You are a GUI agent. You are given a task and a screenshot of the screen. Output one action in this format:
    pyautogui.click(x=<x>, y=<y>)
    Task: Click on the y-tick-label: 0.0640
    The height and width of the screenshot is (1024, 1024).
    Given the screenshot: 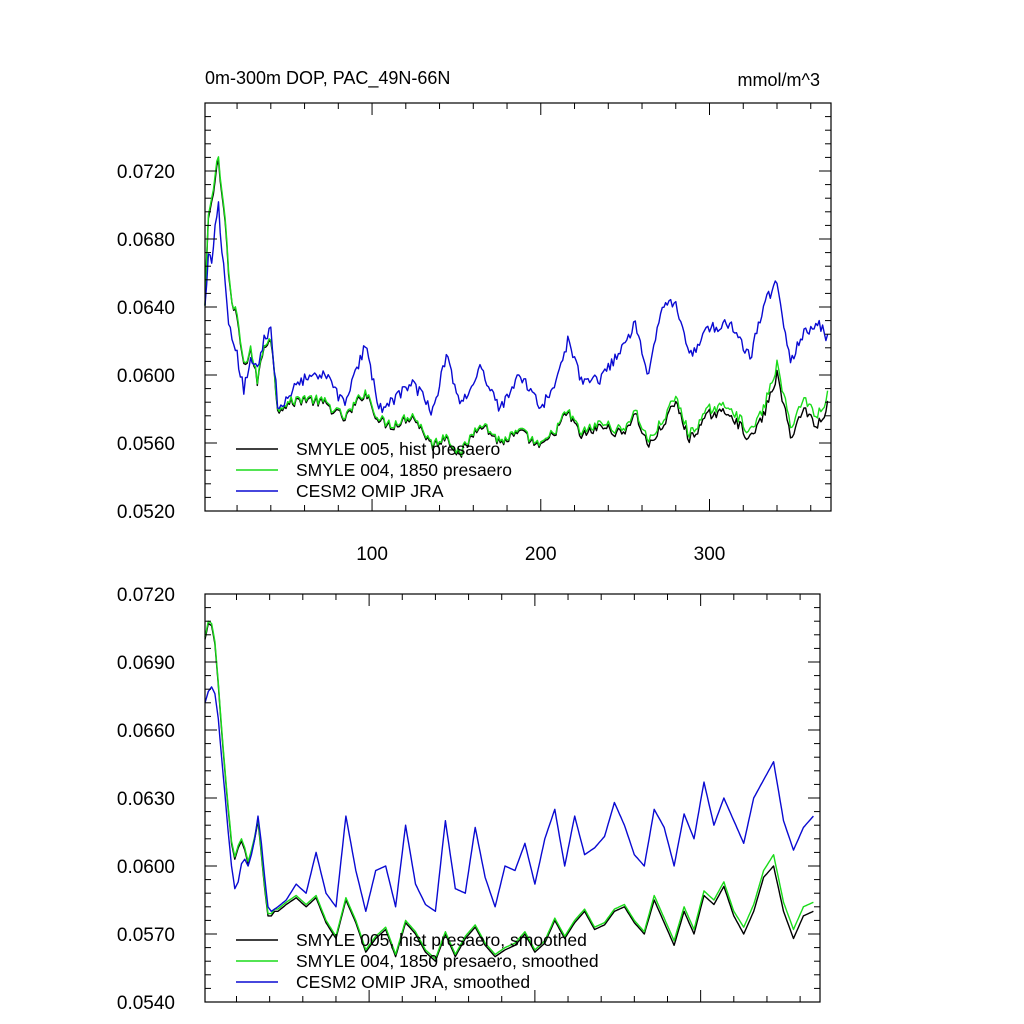 What is the action you would take?
    pyautogui.click(x=146, y=308)
    